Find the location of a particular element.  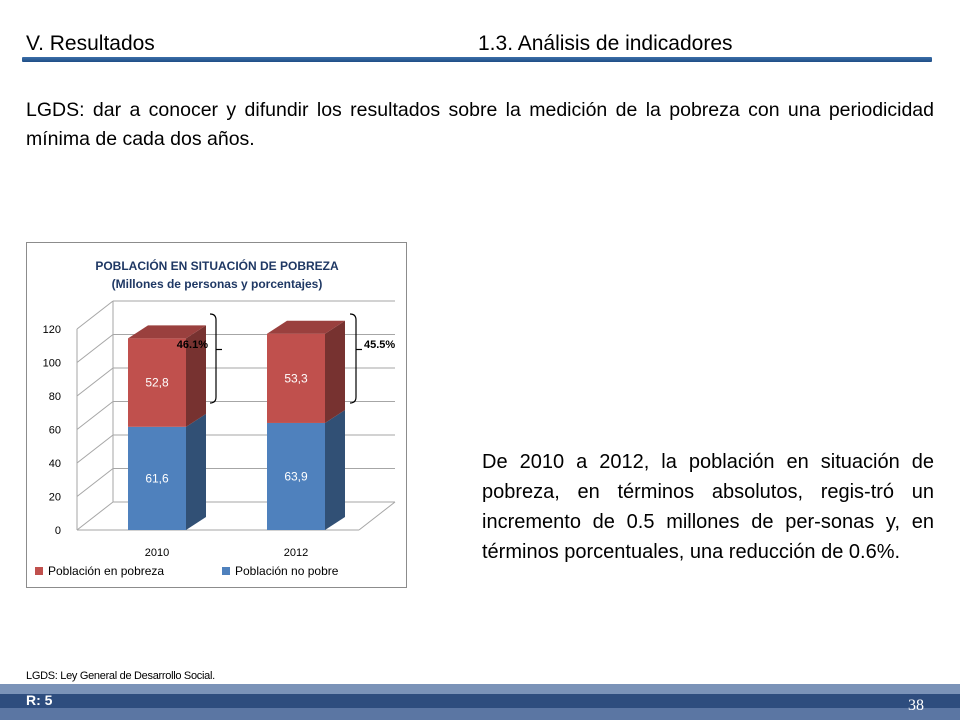

x-tick-label: 2012 is located at coordinates (296, 553).